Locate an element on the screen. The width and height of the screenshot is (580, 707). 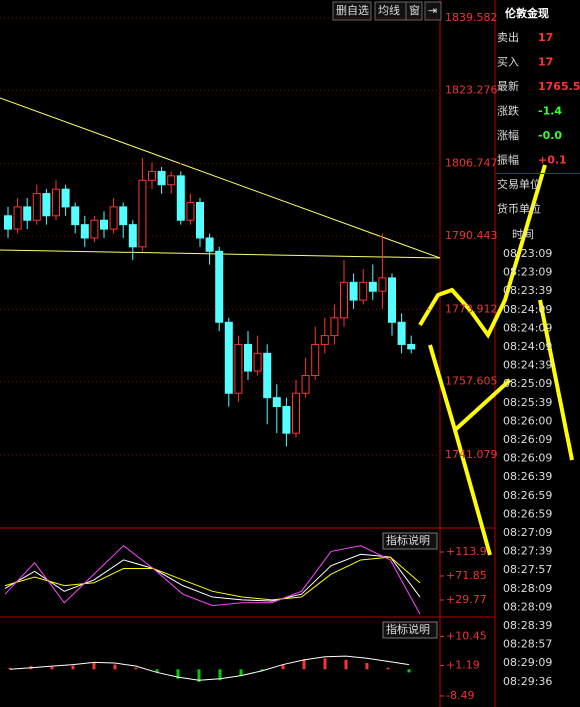
quote-title: 伦敦金现 is located at coordinates (527, 13).